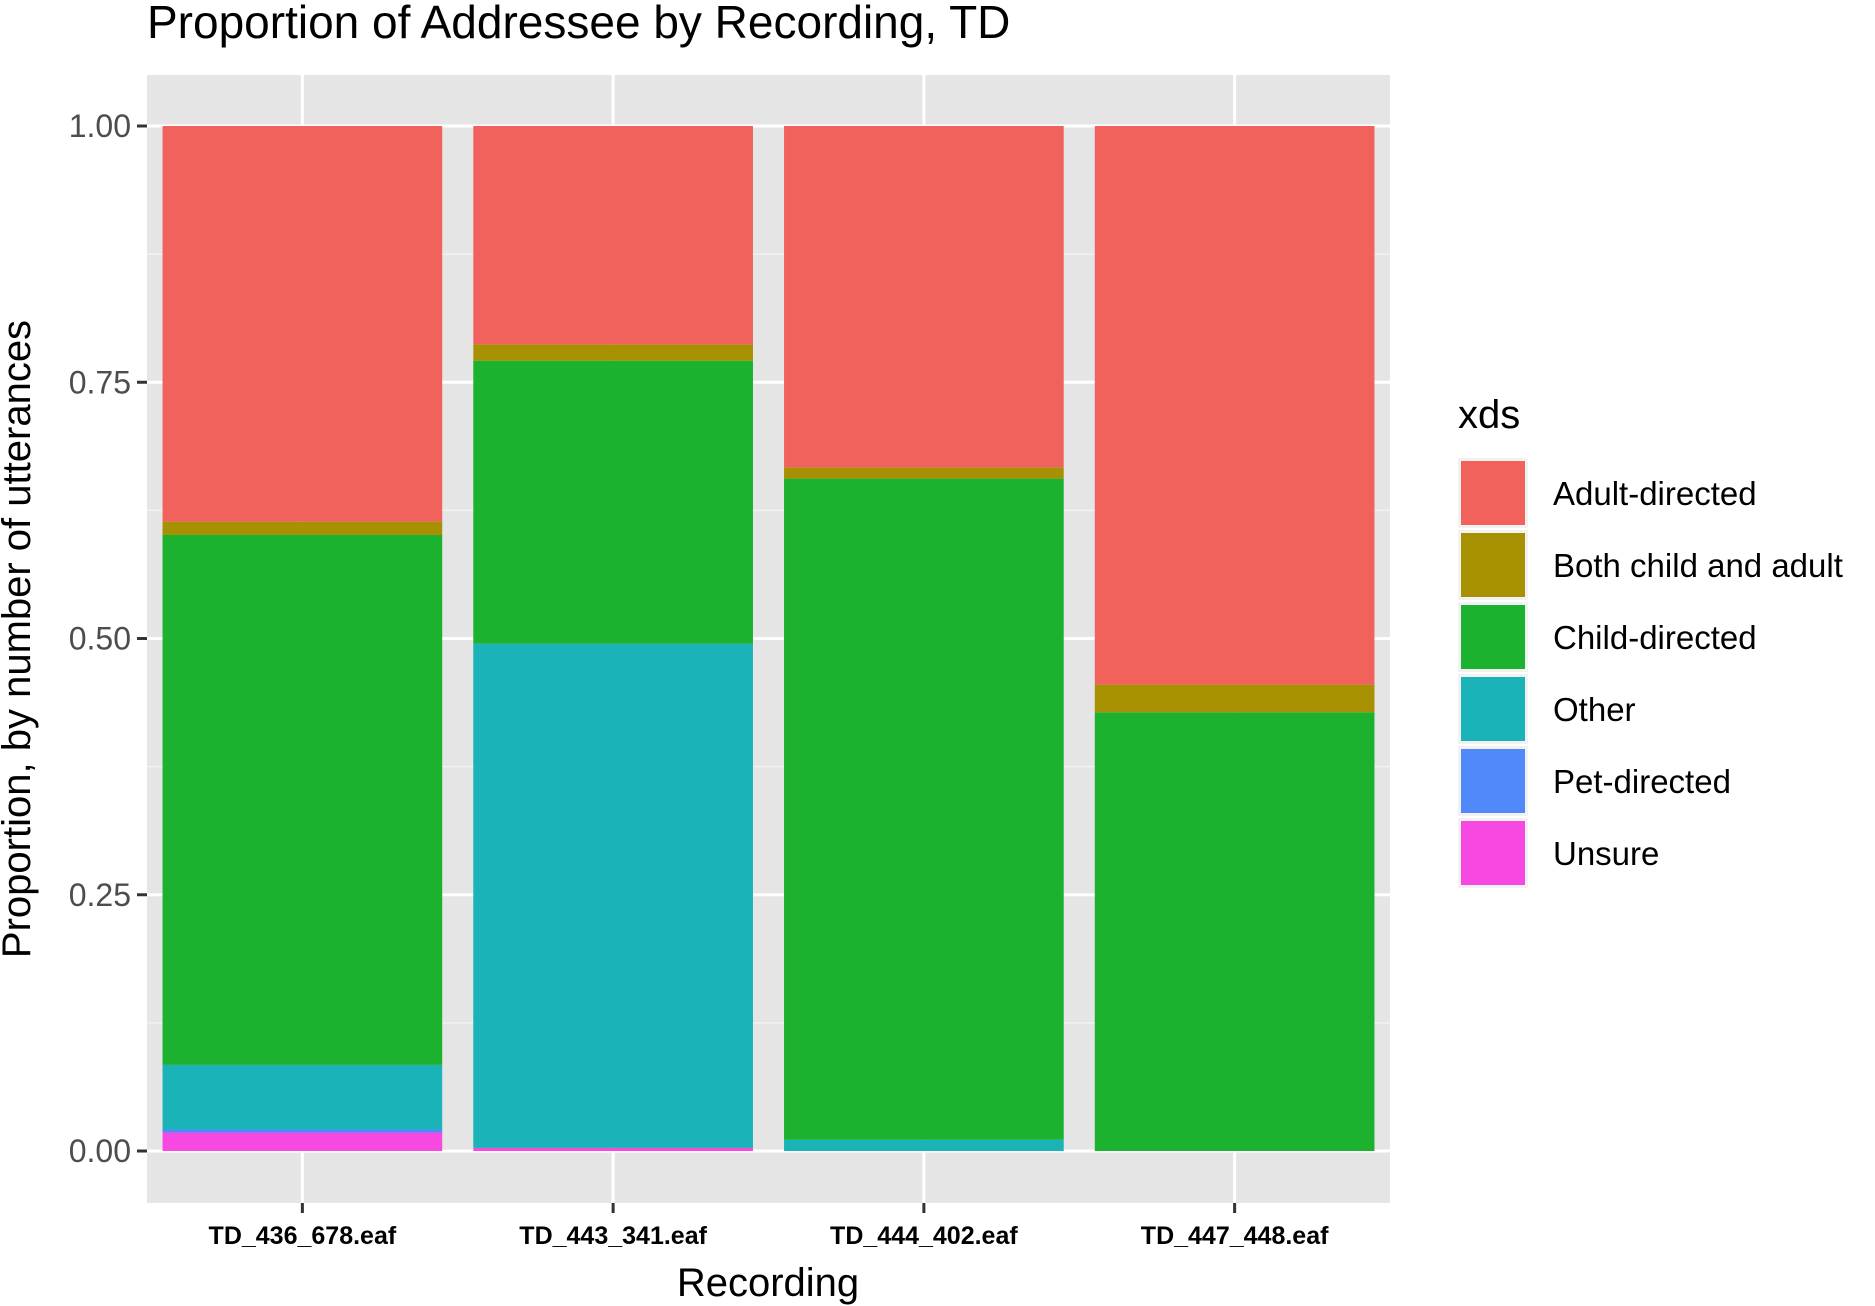 The width and height of the screenshot is (1875, 1306). What do you see at coordinates (613, 1236) in the screenshot?
I see `x-tick-label: TD_443_341.eaf` at bounding box center [613, 1236].